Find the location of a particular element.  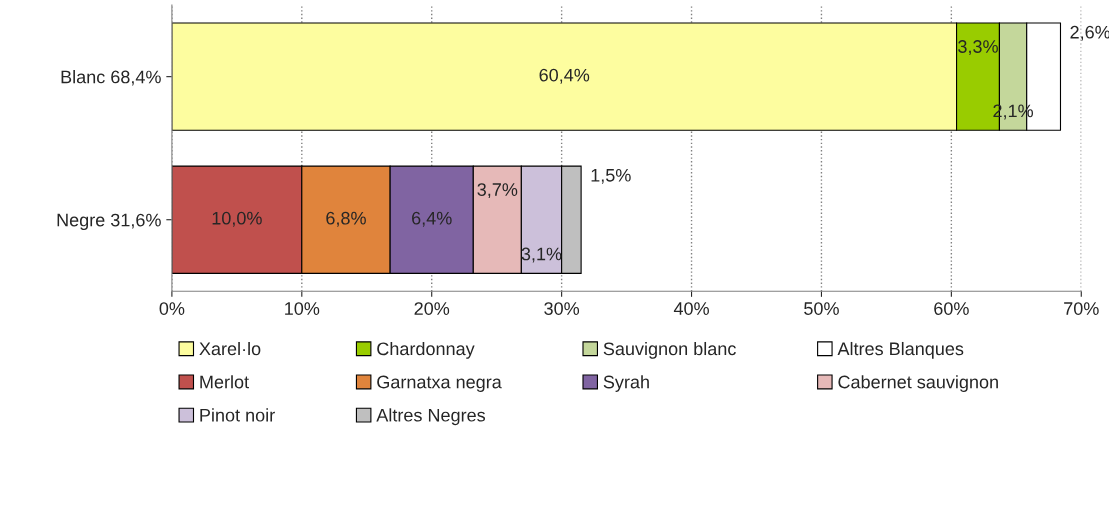

legend-label: Cabernet sauvignon is located at coordinates (918, 383).